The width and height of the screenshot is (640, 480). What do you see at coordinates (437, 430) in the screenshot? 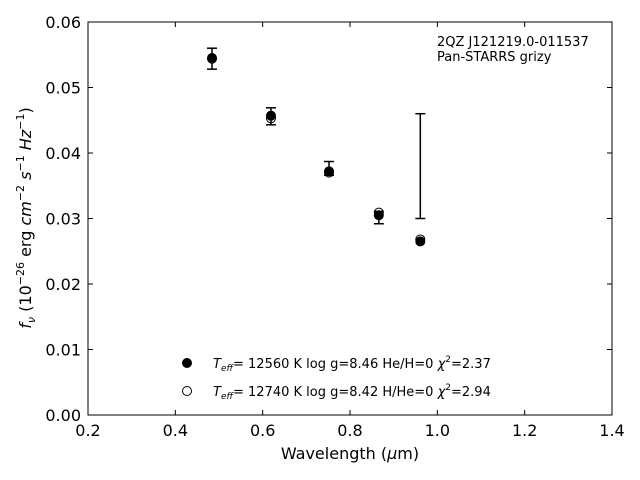
I see `x-tick-label: 1.0` at bounding box center [437, 430].